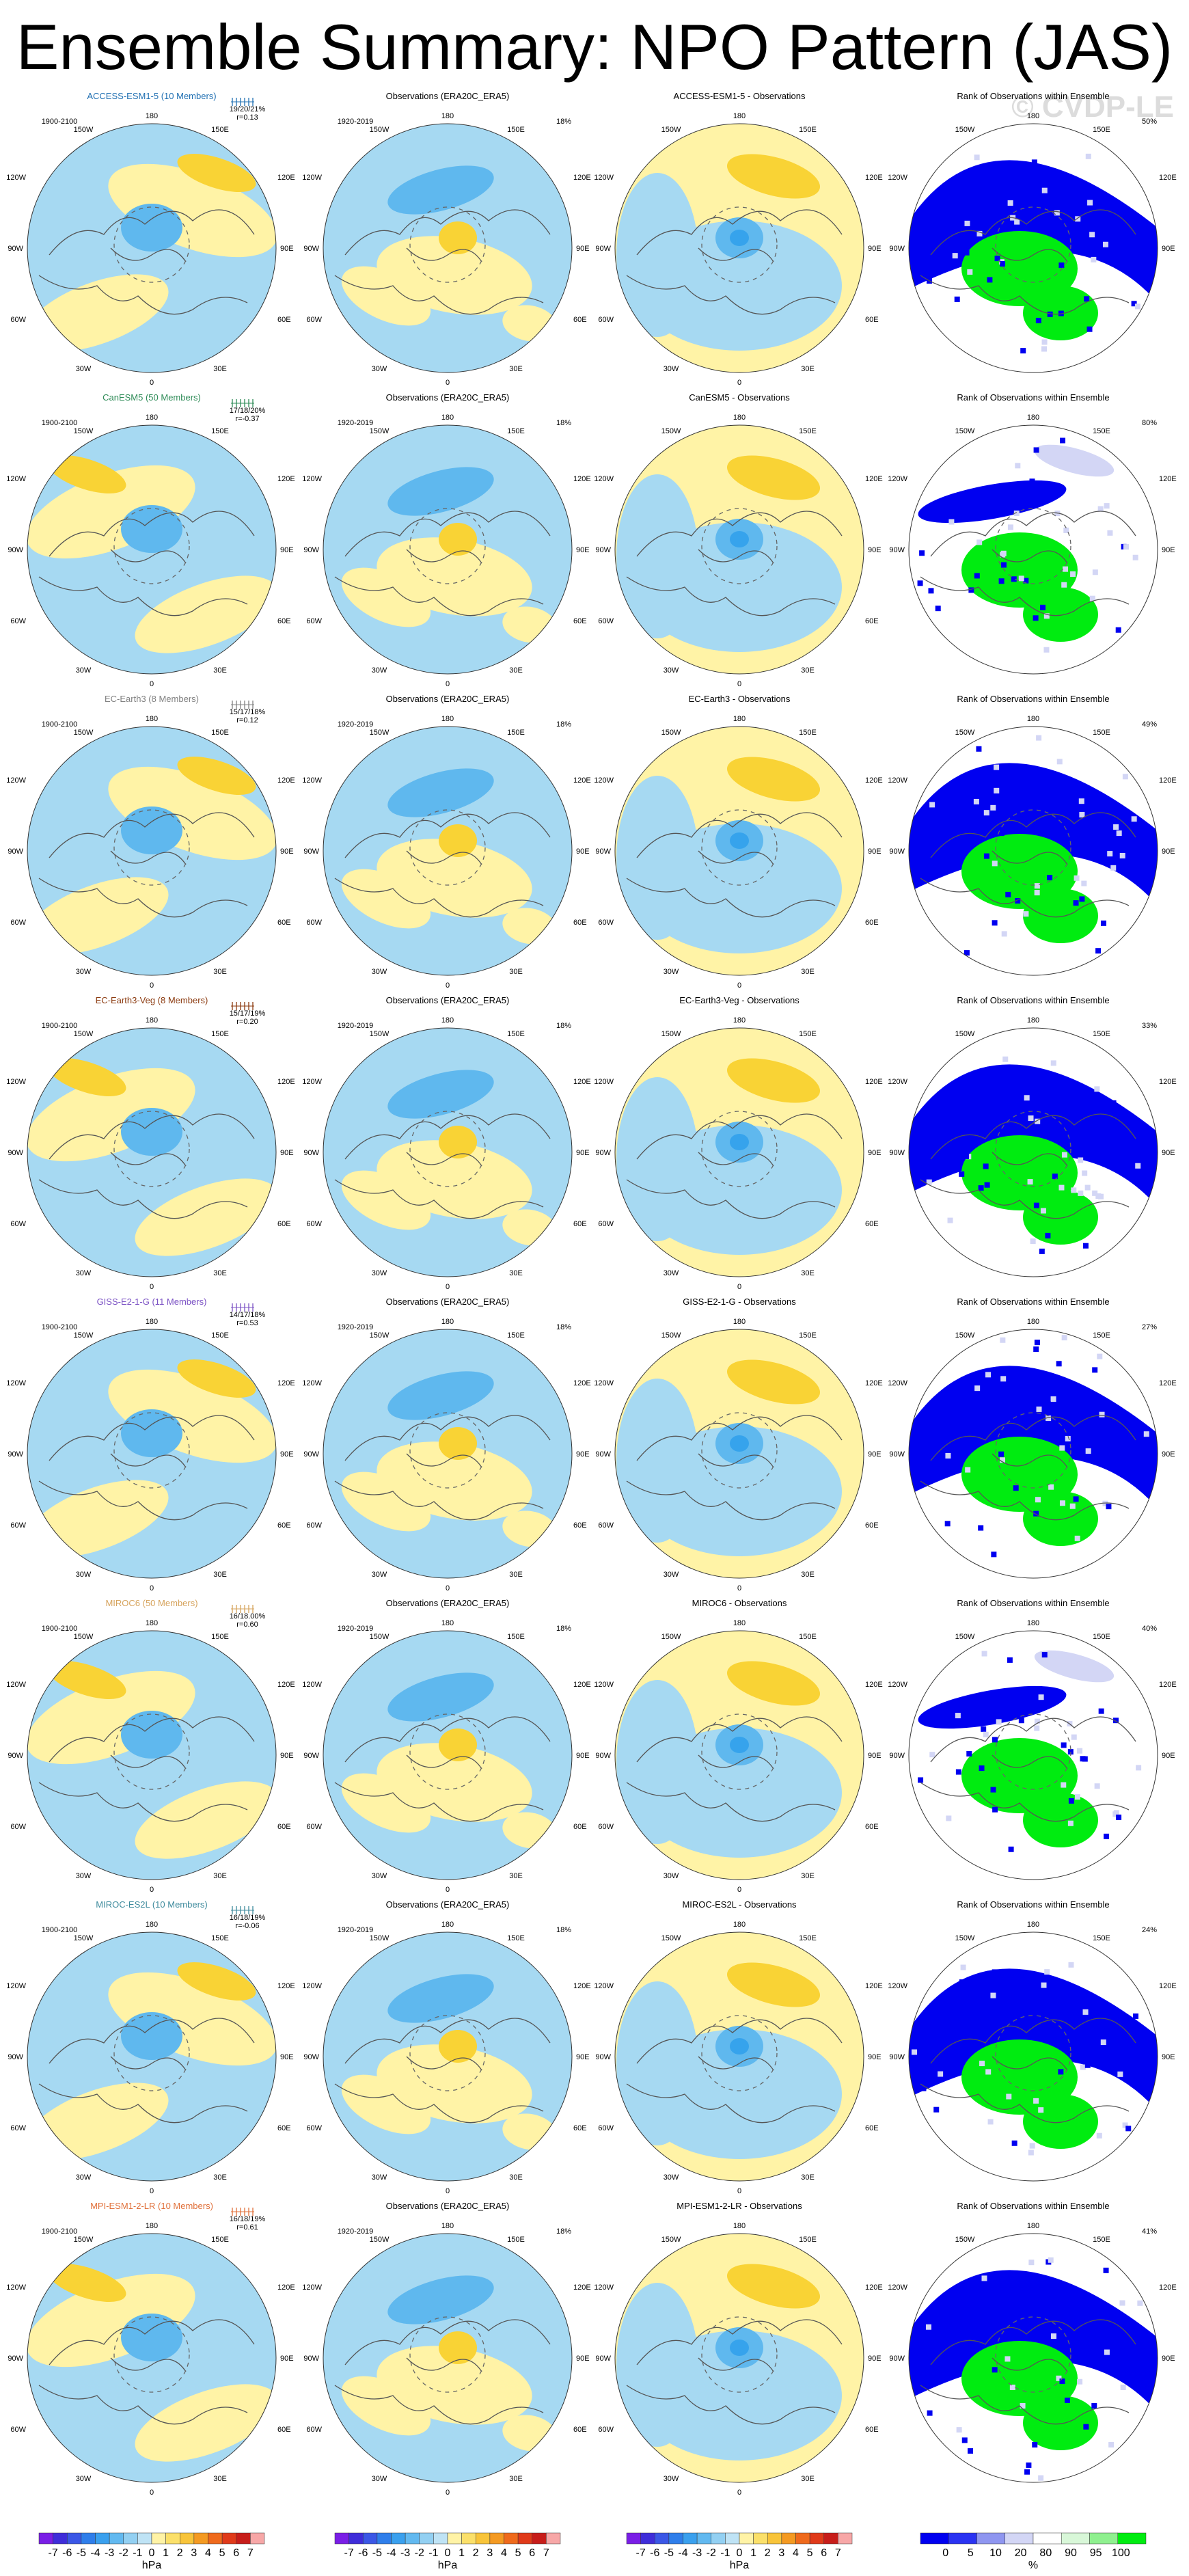 This screenshot has height=2576, width=1189. I want to click on lon-label-30e: 30E, so click(516, 972).